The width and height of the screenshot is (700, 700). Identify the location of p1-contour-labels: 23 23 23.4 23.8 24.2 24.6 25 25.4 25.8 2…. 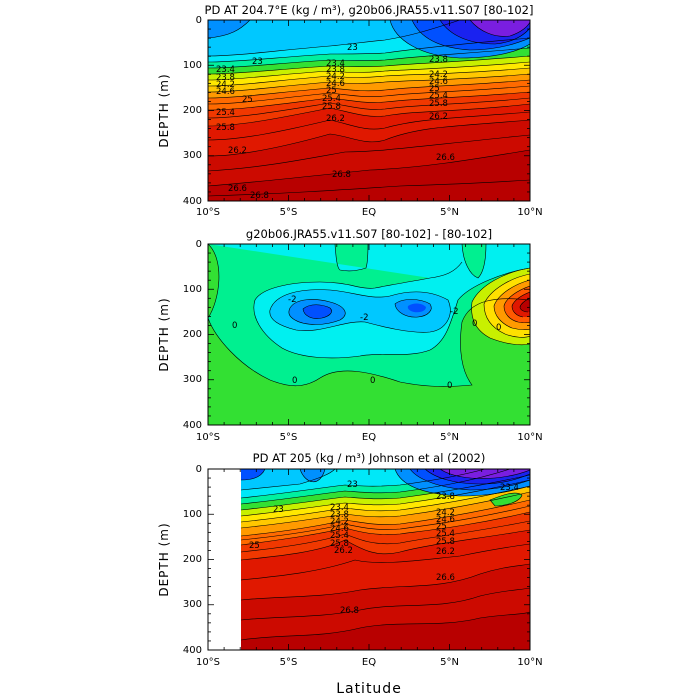
(335, 122).